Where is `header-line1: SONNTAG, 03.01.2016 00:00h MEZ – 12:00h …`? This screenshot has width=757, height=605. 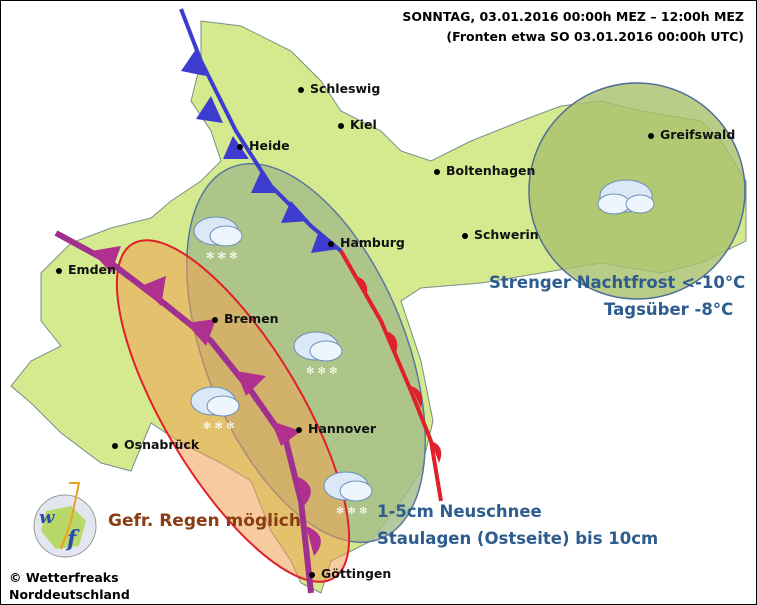 header-line1: SONNTAG, 03.01.2016 00:00h MEZ – 12:00h … is located at coordinates (573, 16).